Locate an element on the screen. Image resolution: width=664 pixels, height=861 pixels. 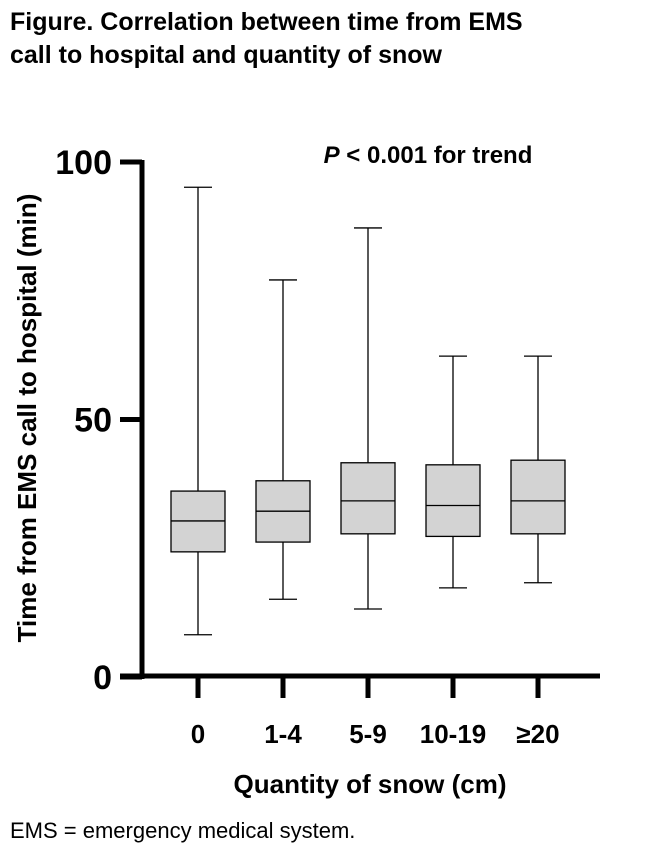
y-tick-label: 100 is located at coordinates (83, 163).